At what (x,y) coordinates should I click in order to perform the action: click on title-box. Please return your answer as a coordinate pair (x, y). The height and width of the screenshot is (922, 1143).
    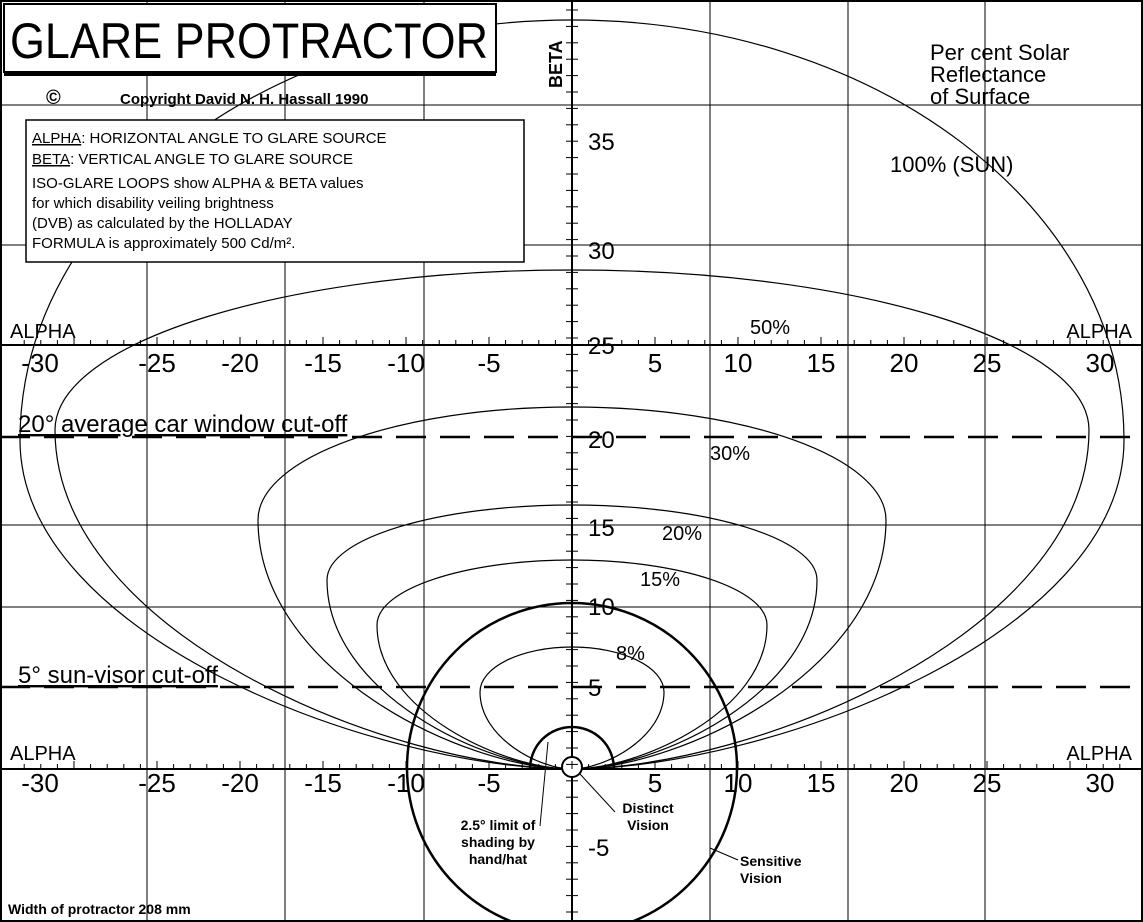
    Looking at the image, I should click on (250, 38).